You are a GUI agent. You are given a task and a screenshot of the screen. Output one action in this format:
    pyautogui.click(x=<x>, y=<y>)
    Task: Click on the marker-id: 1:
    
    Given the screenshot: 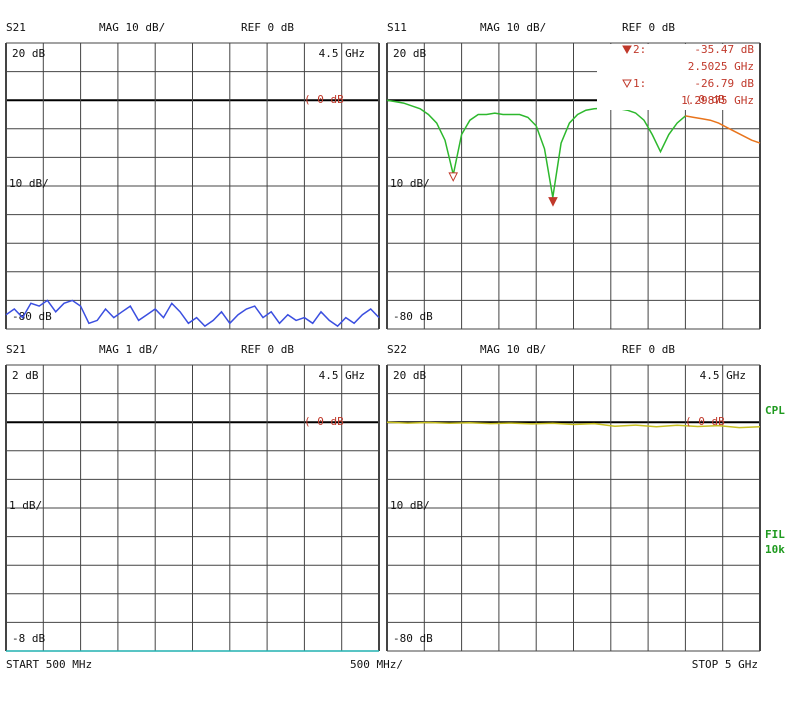 What is the action you would take?
    pyautogui.click(x=639, y=83)
    